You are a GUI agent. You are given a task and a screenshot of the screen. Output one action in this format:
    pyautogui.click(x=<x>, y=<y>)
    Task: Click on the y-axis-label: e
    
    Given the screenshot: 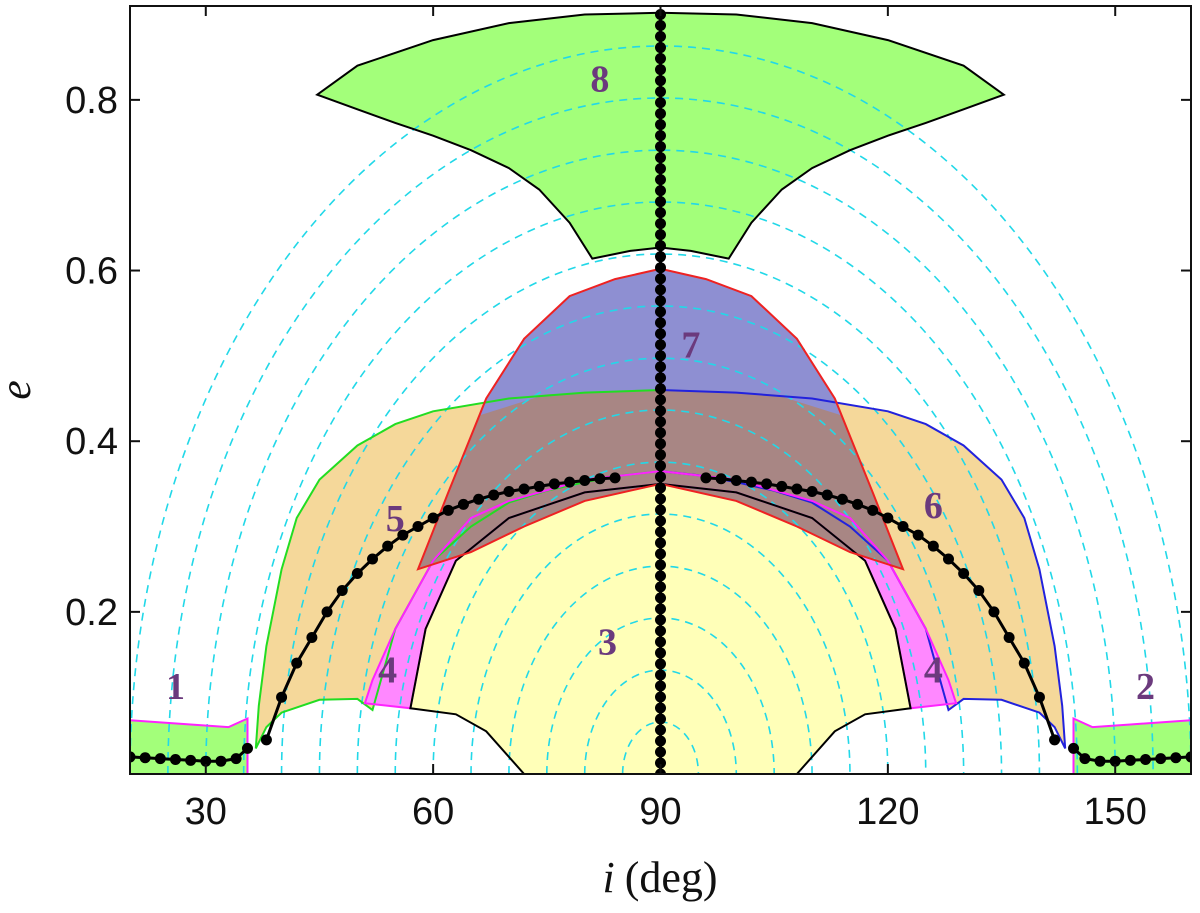 What is the action you would take?
    pyautogui.click(x=20, y=390)
    